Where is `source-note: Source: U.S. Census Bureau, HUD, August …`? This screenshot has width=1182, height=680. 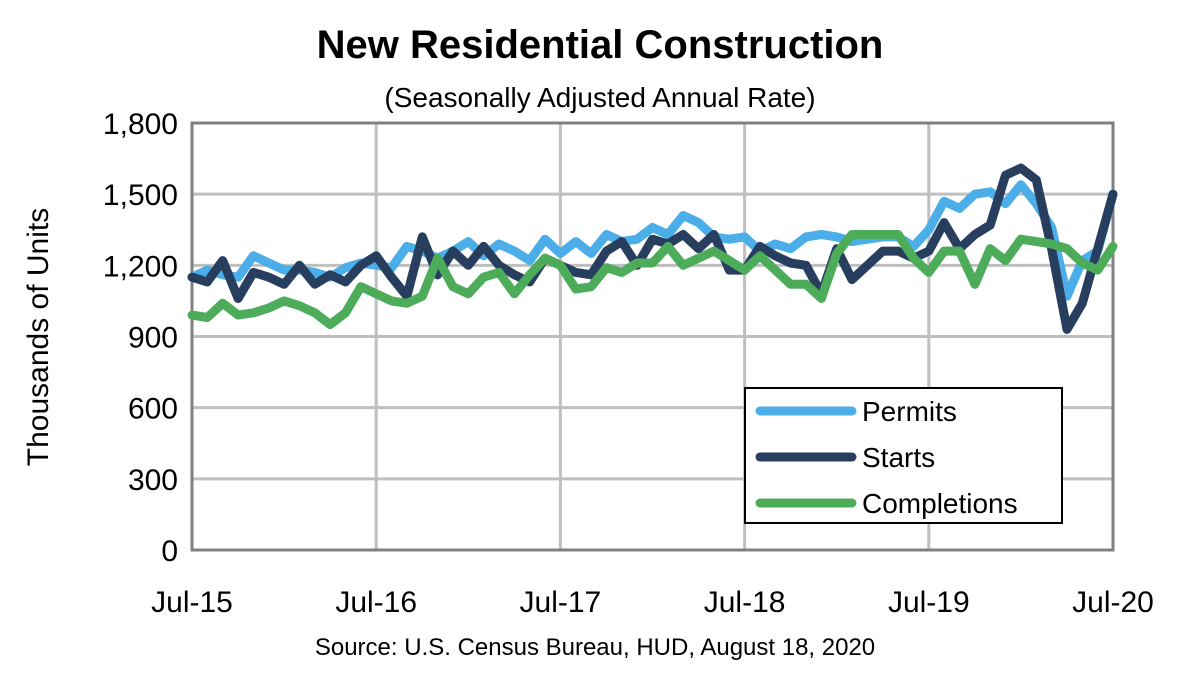 source-note: Source: U.S. Census Bureau, HUD, August … is located at coordinates (595, 647).